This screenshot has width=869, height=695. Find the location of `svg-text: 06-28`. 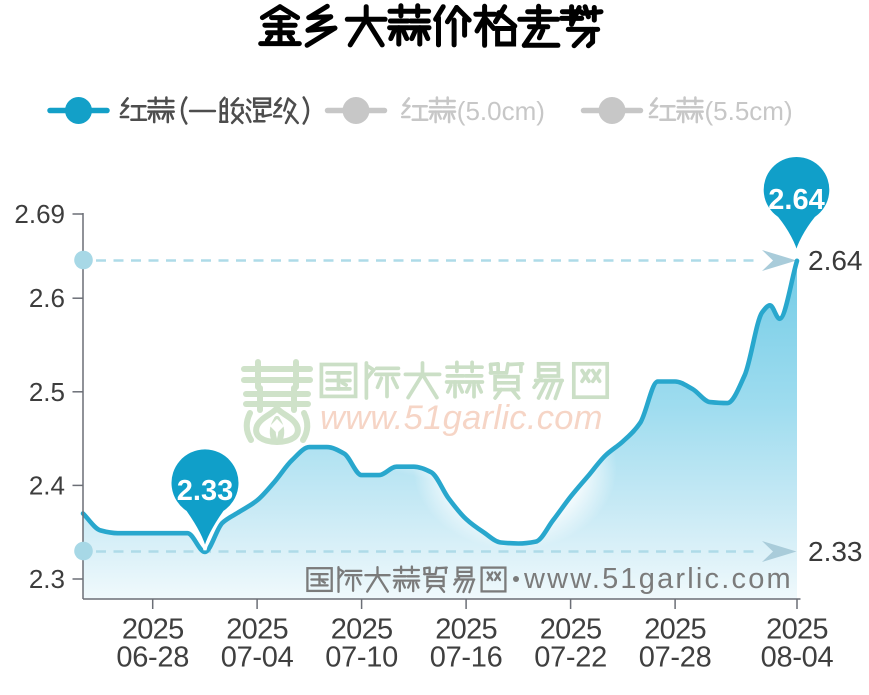

svg-text: 06-28 is located at coordinates (152, 658).